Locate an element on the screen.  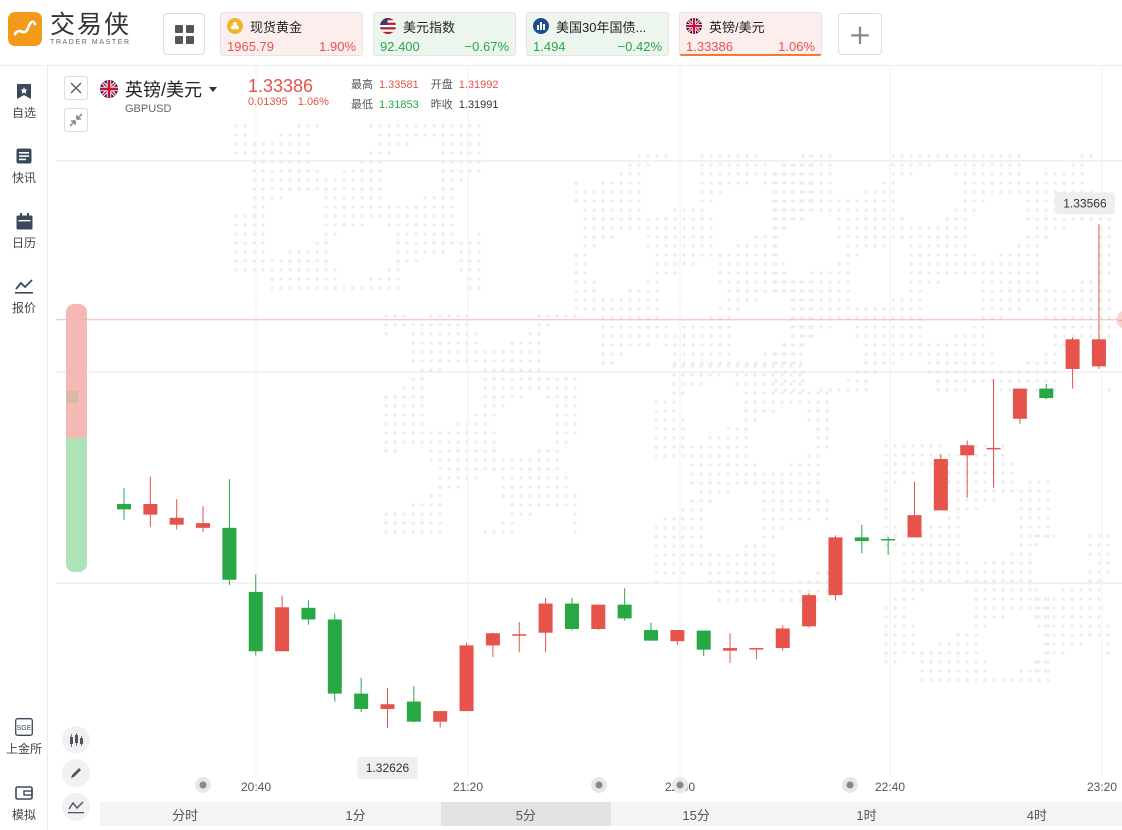
sidebar-item-quotes: 报价 is located at coordinates (24, 296).